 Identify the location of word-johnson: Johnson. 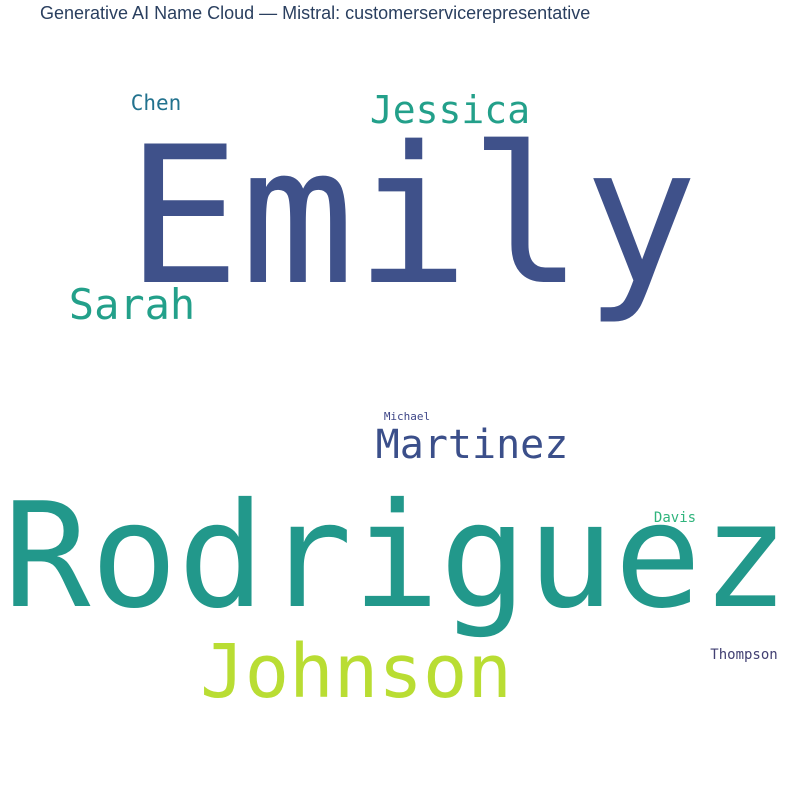
(356, 672).